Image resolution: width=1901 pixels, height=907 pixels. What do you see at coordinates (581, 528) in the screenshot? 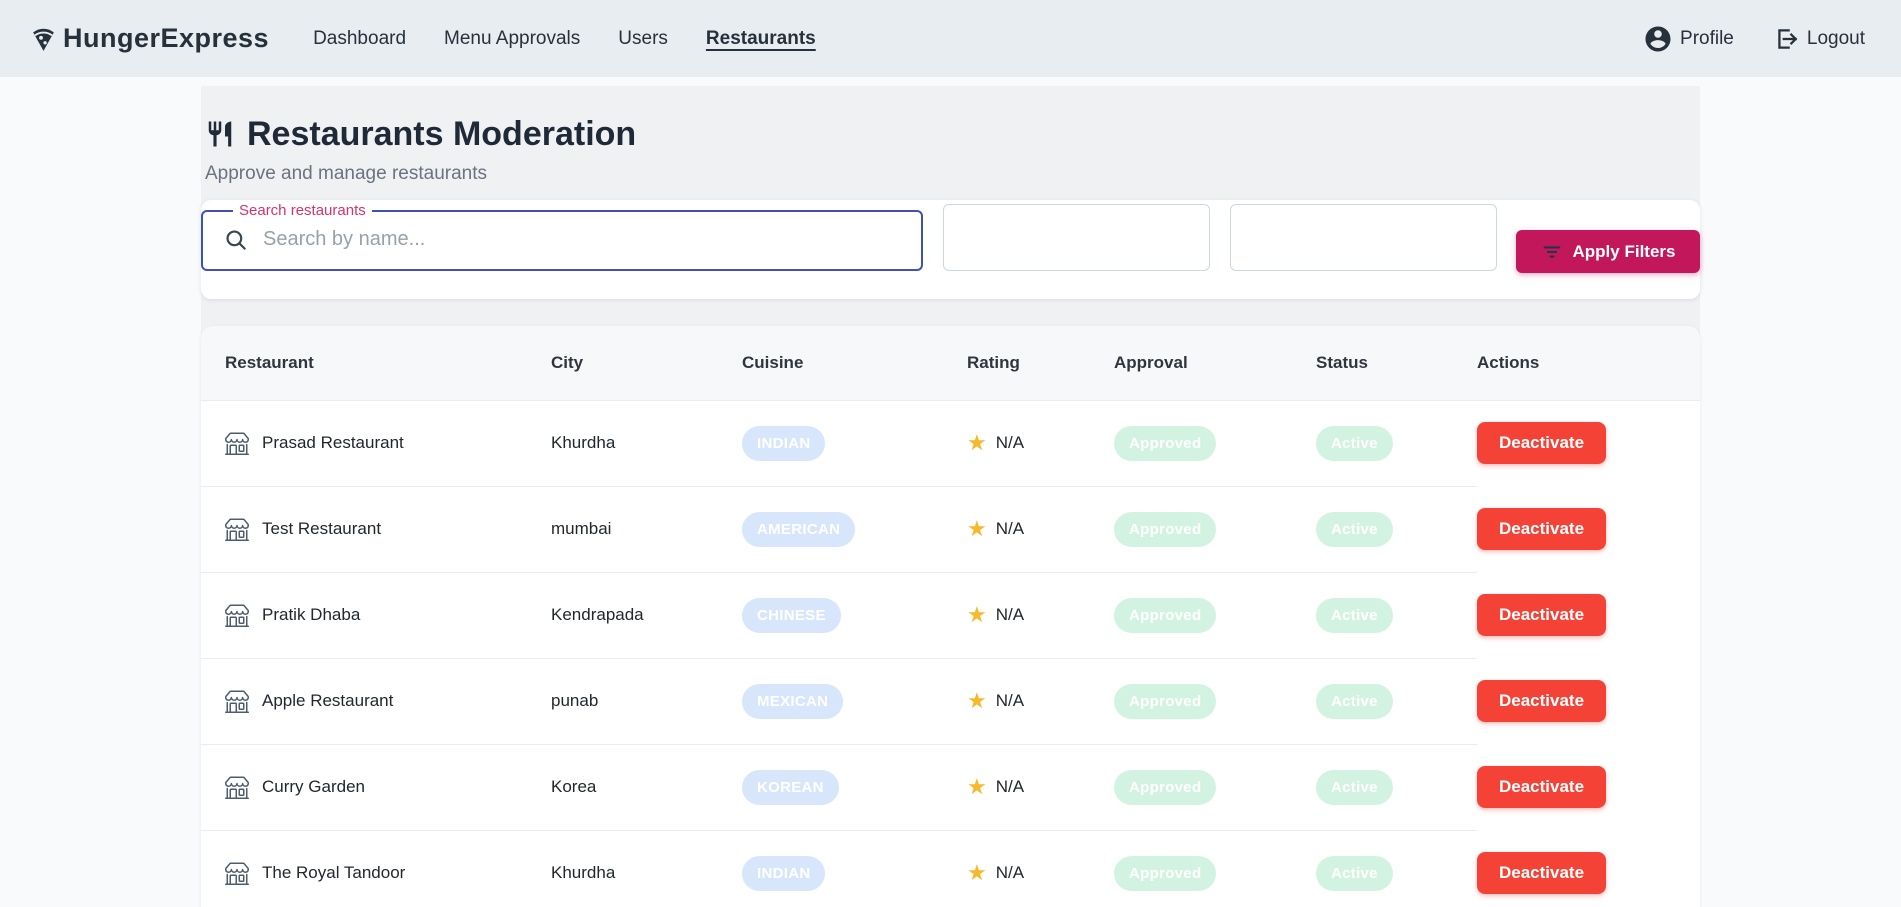
I see `restaurant-city: mumbai` at bounding box center [581, 528].